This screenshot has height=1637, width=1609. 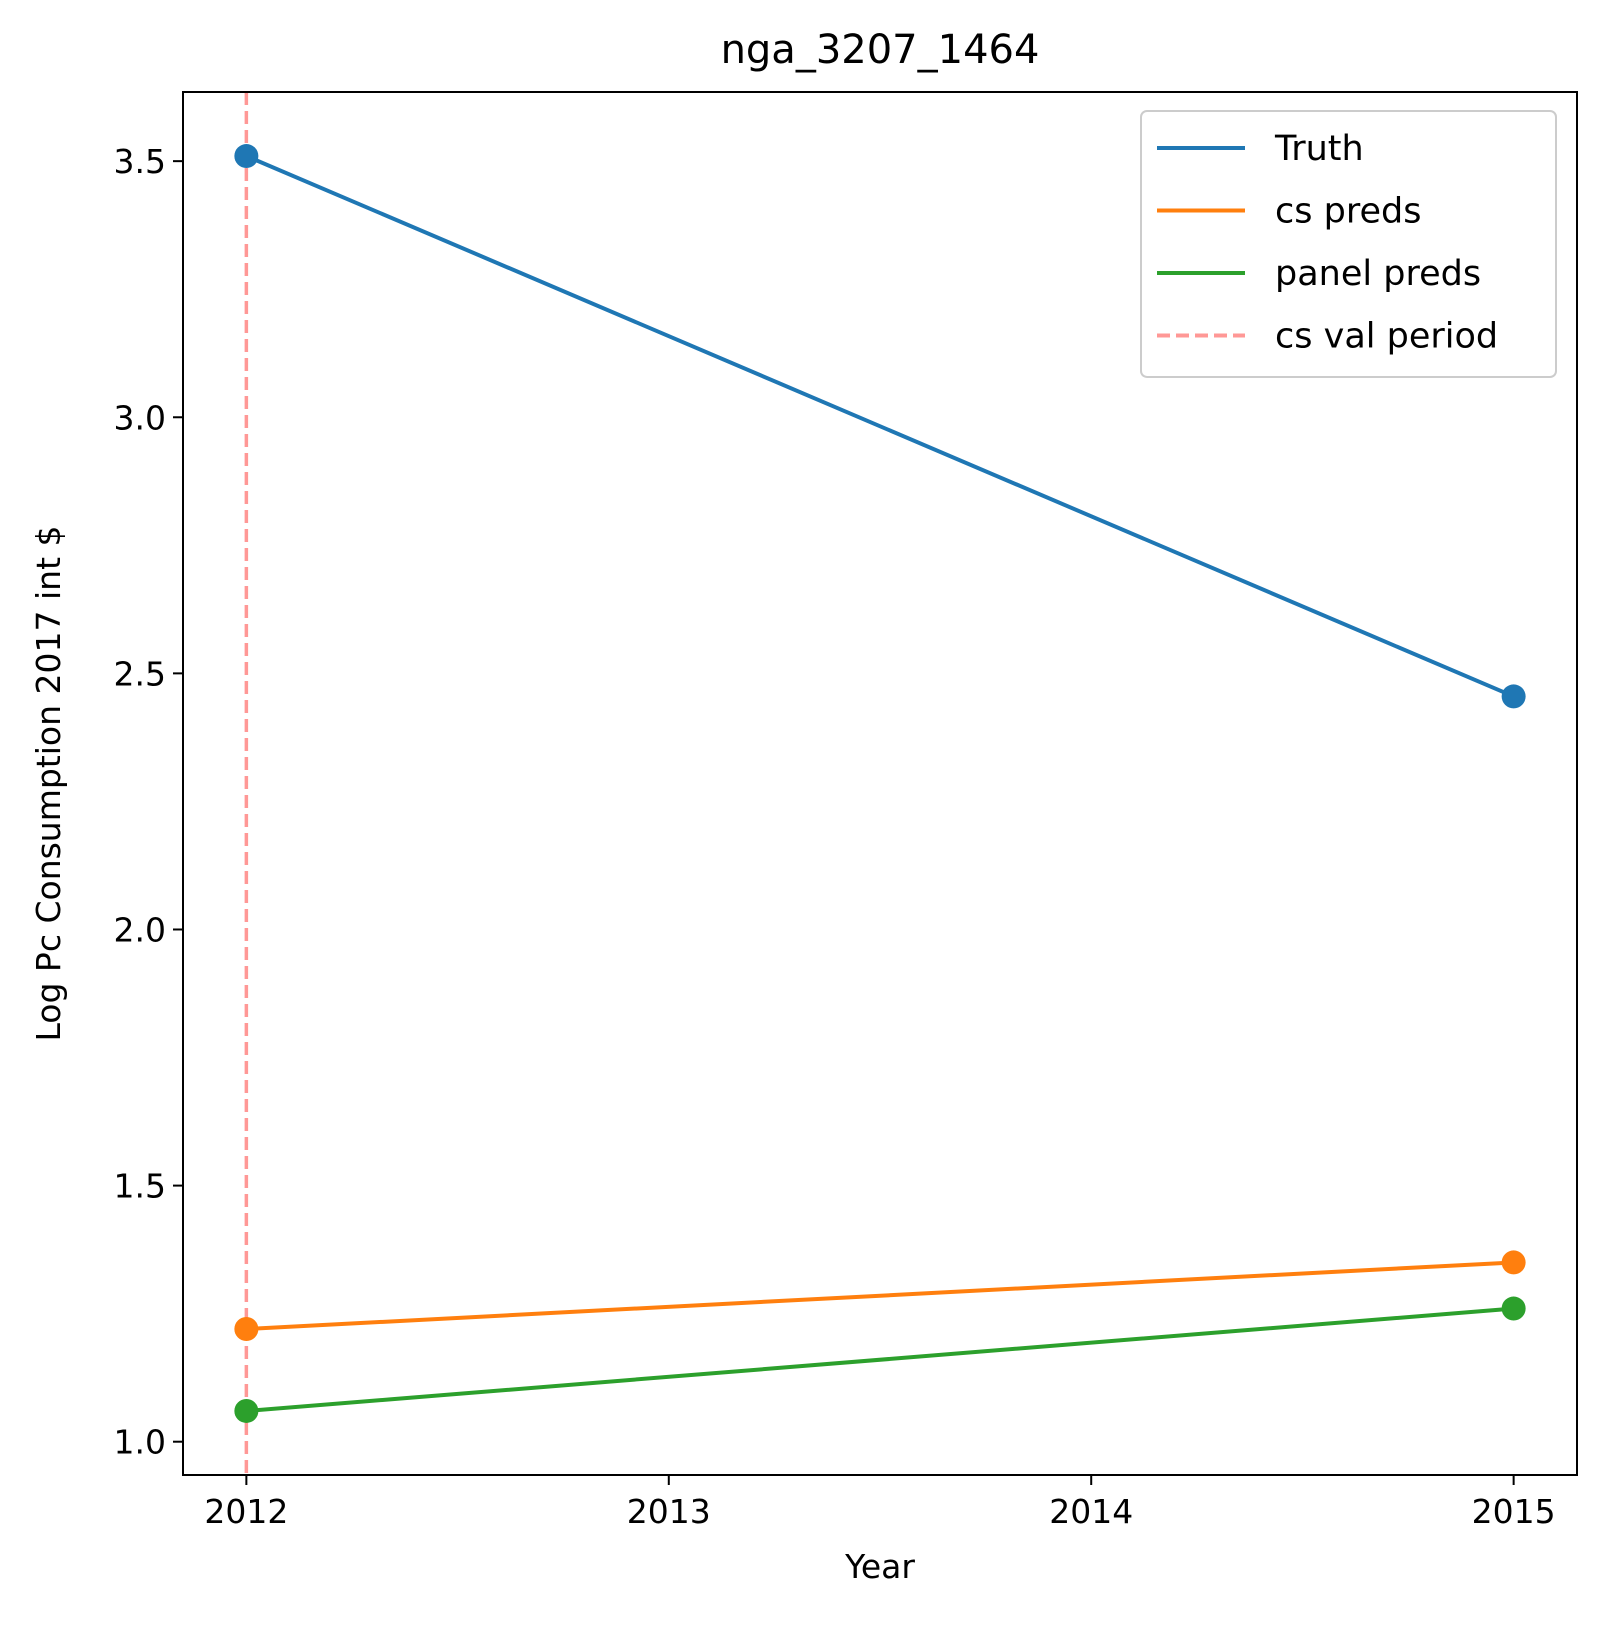 I want to click on x-tick-label: 2013, so click(x=669, y=1511).